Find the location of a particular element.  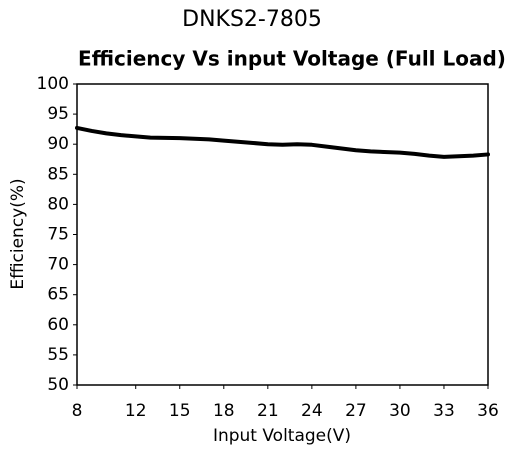

x-axis-label: Input Voltage(V) is located at coordinates (282, 436).